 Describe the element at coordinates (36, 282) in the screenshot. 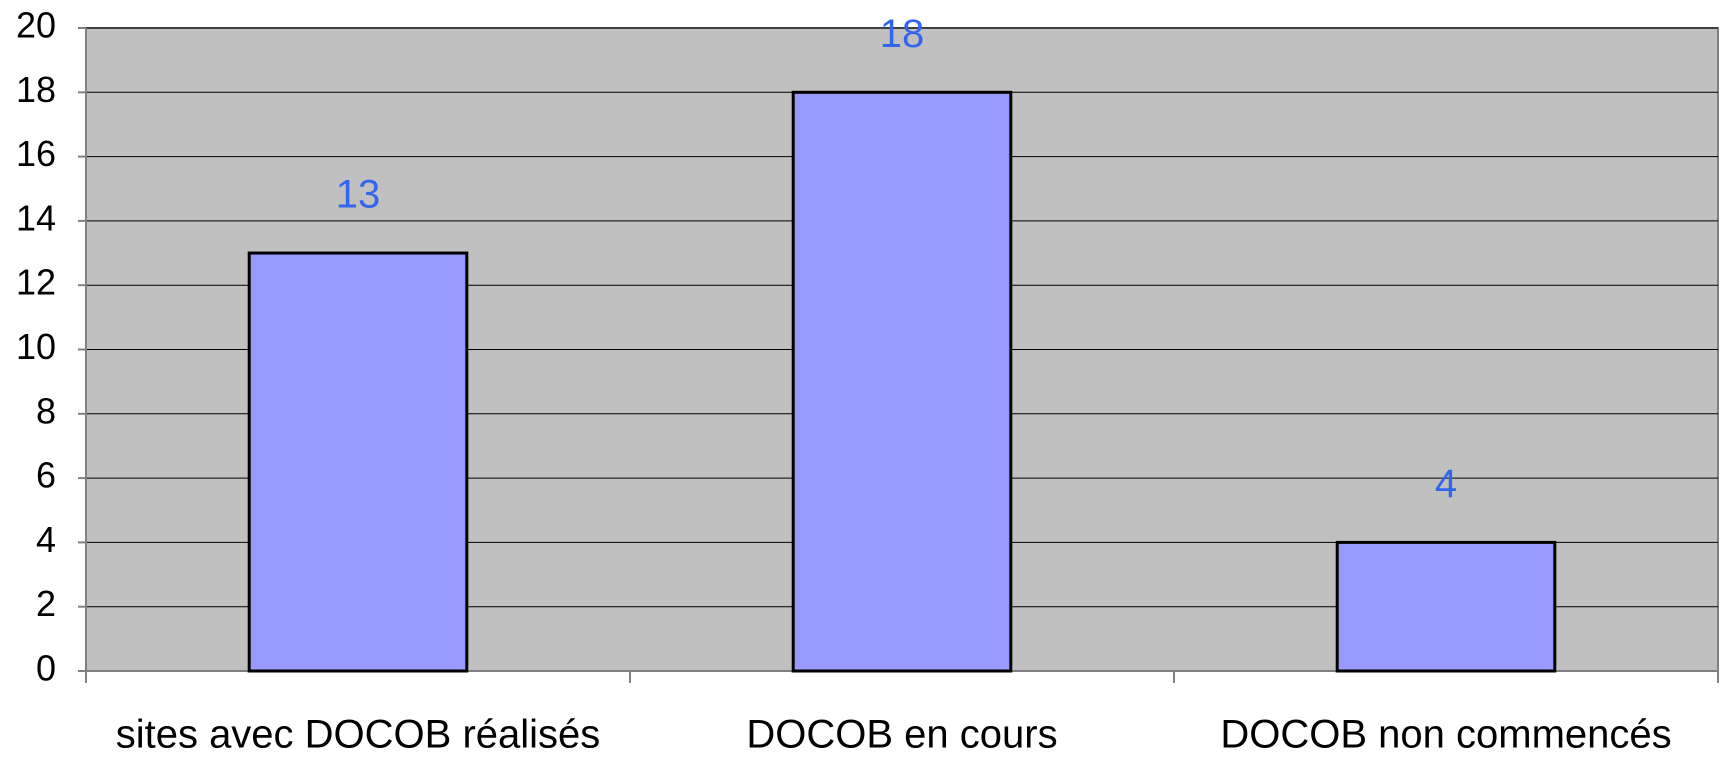

I see `y-tick-label: 12` at that location.